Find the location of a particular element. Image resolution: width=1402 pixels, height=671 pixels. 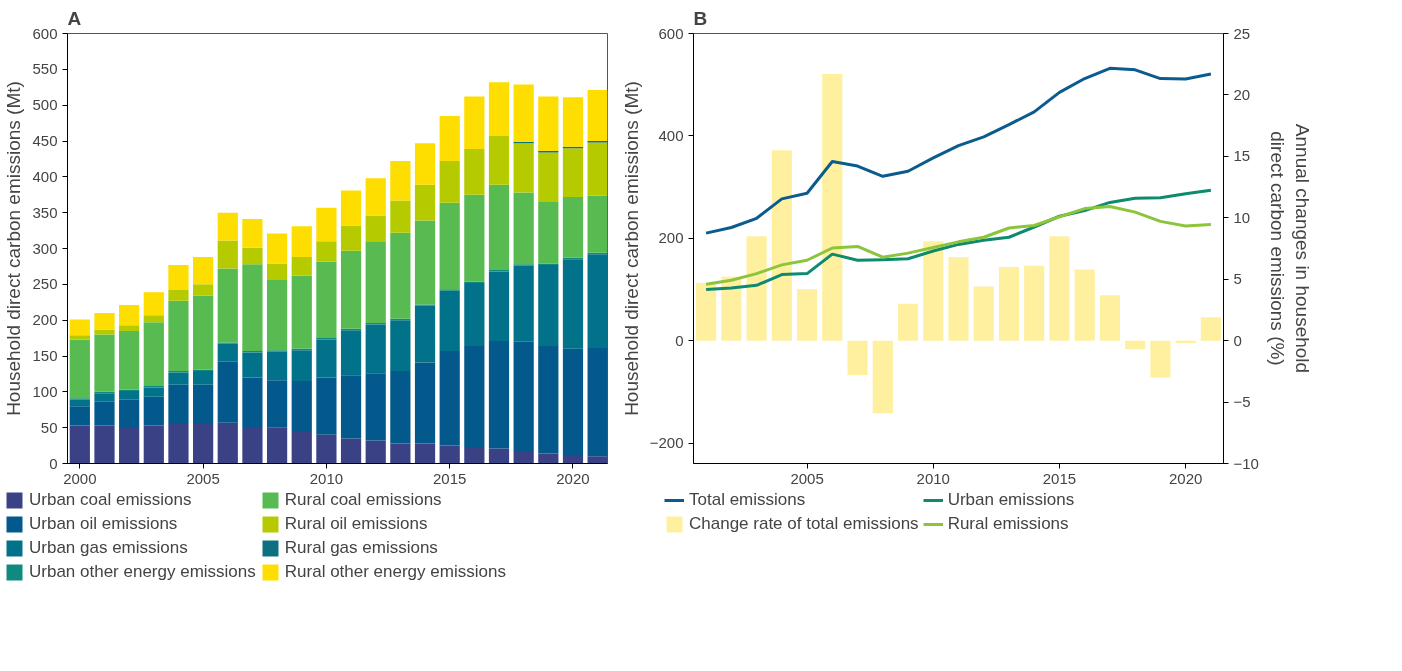

y-tick-label: 350 is located at coordinates (45, 212).